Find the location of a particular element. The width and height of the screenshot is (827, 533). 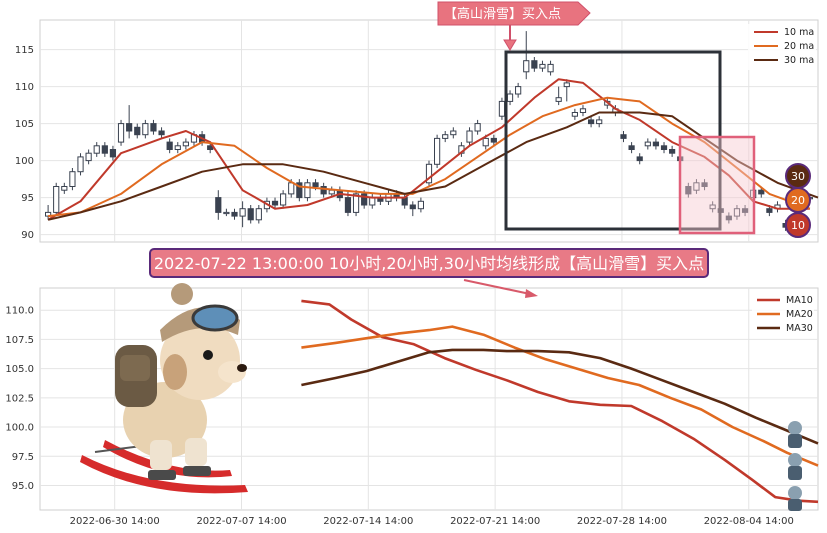

bottom-y-tick-label: 100.0 is located at coordinates (19, 428).